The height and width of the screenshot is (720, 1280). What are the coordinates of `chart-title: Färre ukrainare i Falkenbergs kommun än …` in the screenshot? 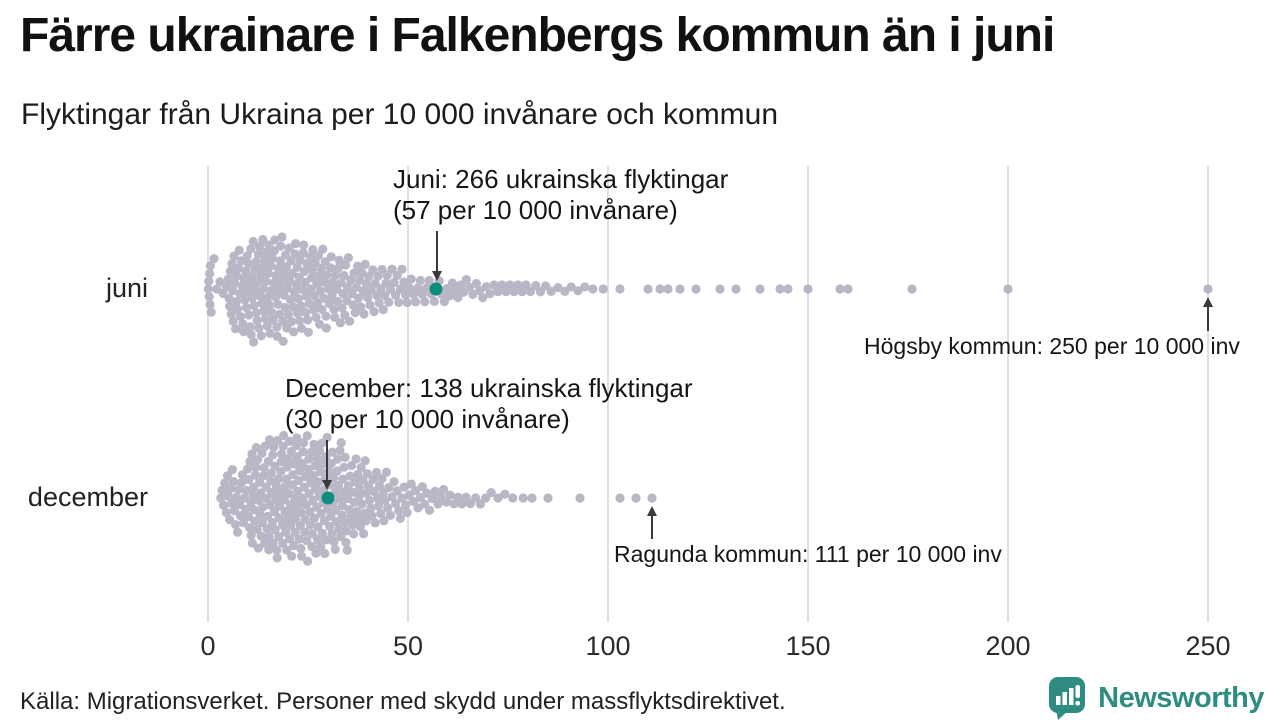 It's located at (537, 35).